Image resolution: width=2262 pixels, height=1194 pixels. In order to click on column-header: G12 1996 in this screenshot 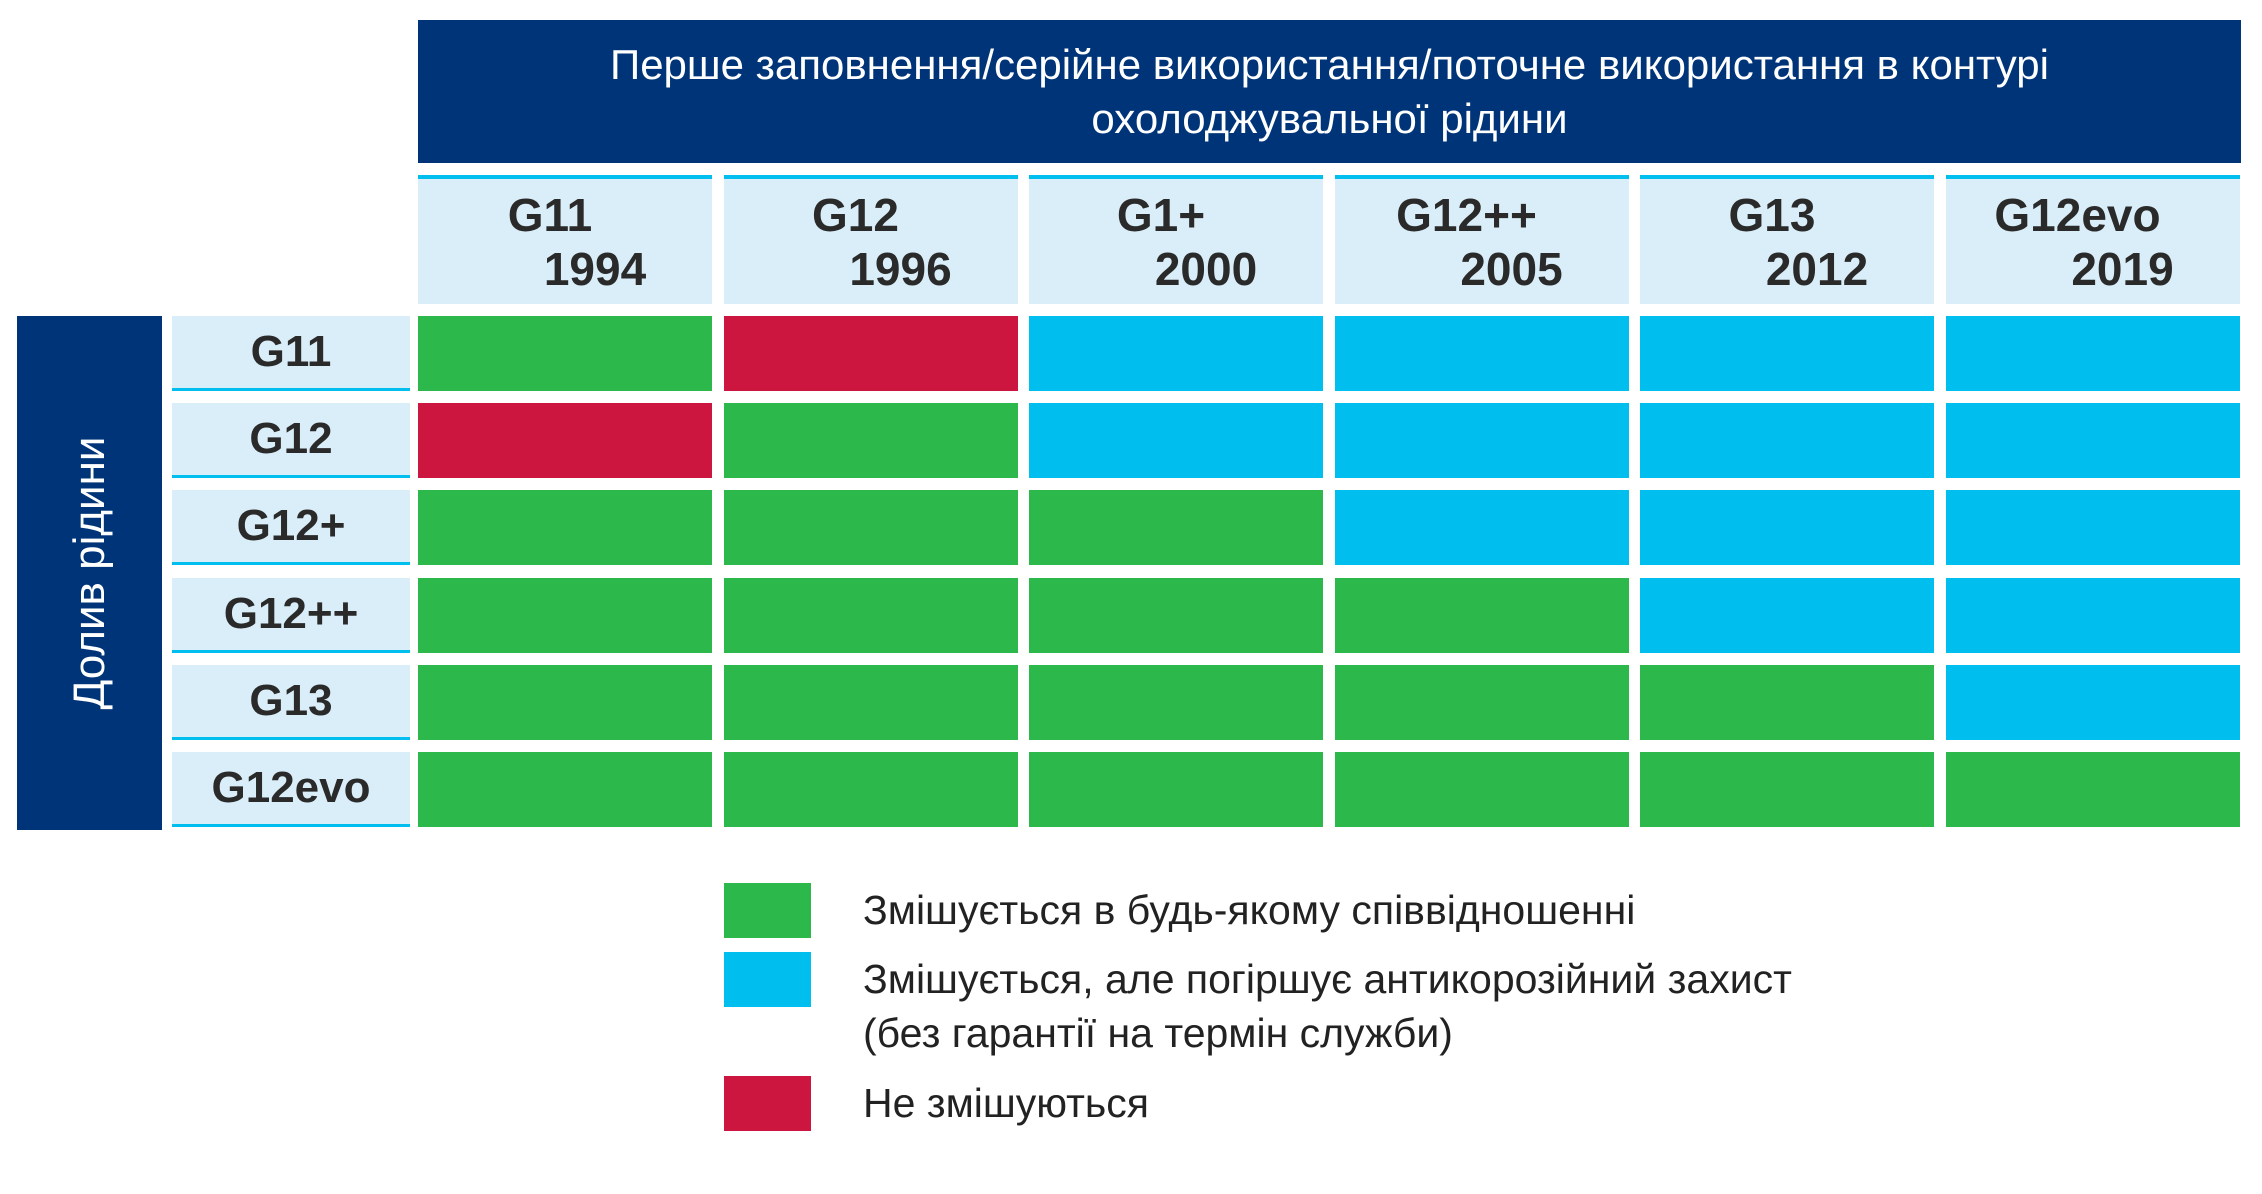, I will do `click(870, 239)`.